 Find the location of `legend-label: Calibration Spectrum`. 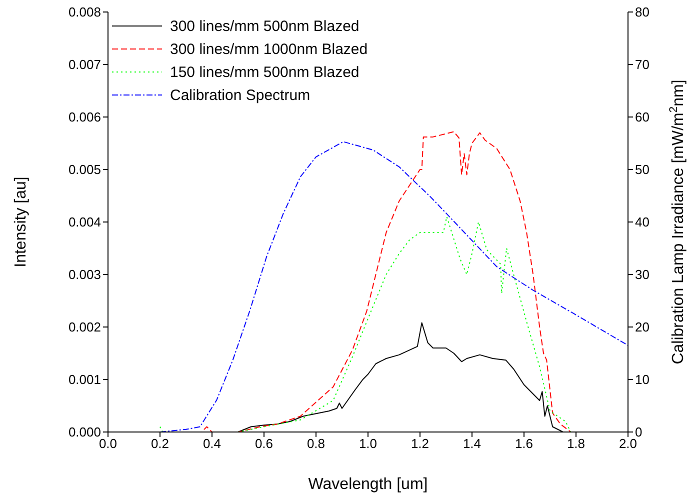

legend-label: Calibration Spectrum is located at coordinates (240, 95).